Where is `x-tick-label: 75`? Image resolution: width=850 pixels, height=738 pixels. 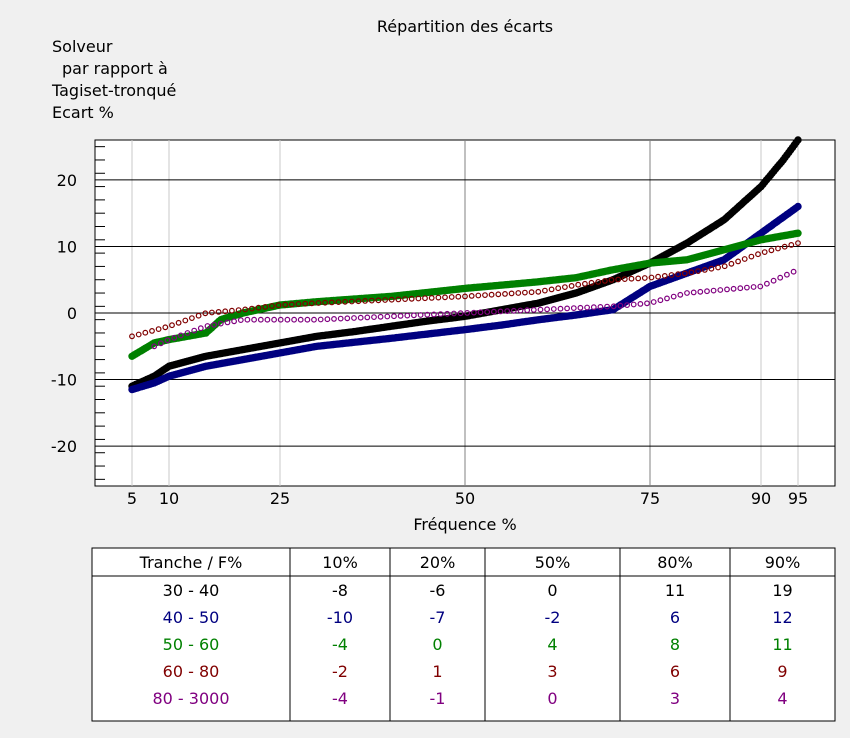
x-tick-label: 75 is located at coordinates (650, 498).